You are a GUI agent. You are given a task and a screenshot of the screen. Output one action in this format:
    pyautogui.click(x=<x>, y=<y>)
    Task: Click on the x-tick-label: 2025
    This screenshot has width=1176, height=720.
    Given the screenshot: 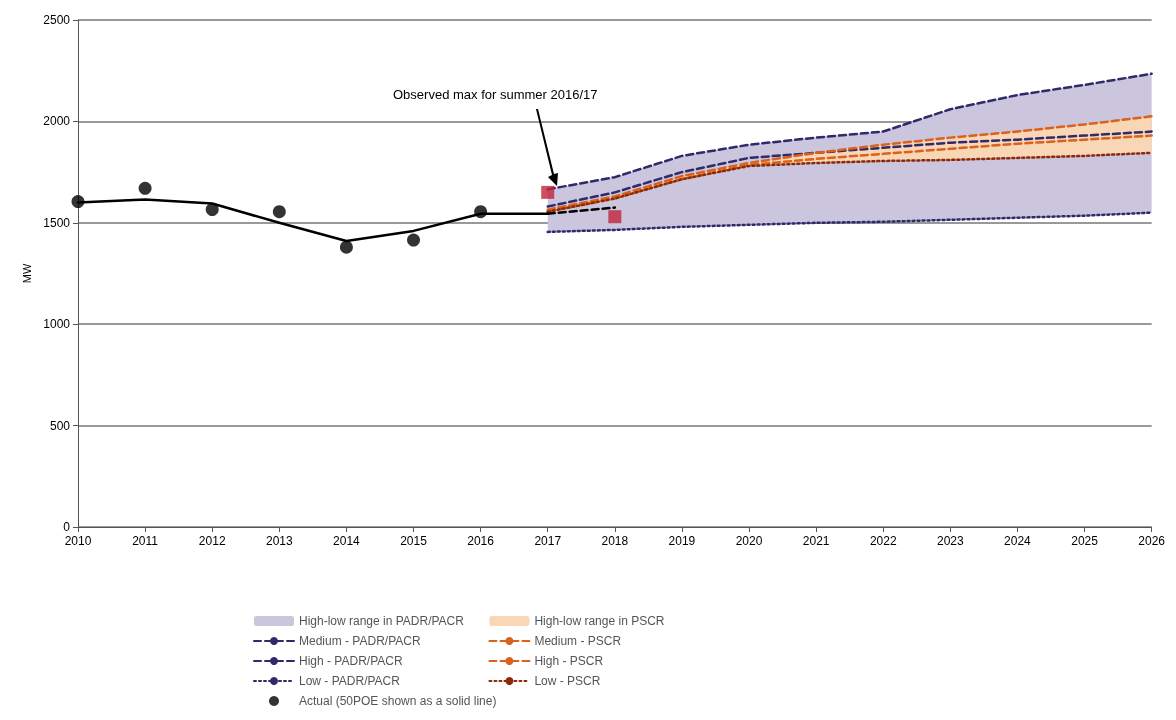 What is the action you would take?
    pyautogui.click(x=1085, y=541)
    